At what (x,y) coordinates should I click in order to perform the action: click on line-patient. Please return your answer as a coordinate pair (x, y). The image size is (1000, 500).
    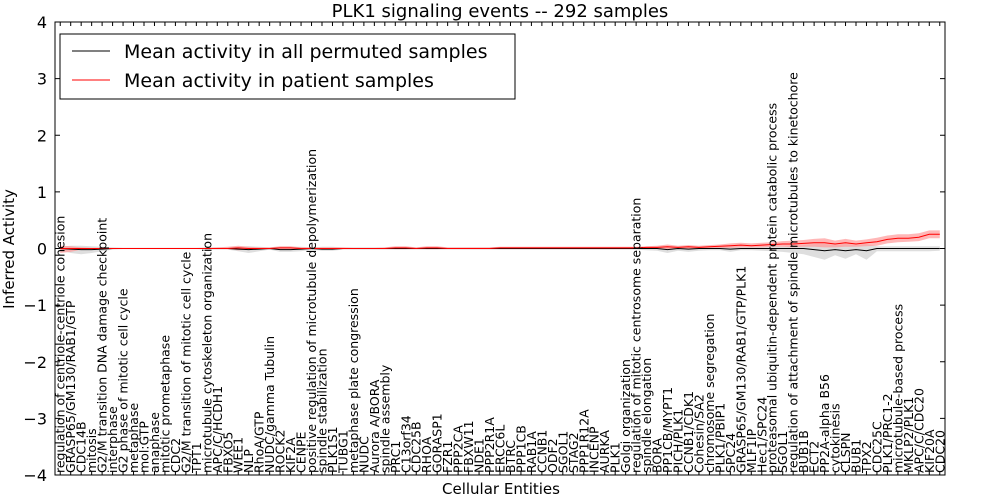
    Looking at the image, I should click on (500, 241).